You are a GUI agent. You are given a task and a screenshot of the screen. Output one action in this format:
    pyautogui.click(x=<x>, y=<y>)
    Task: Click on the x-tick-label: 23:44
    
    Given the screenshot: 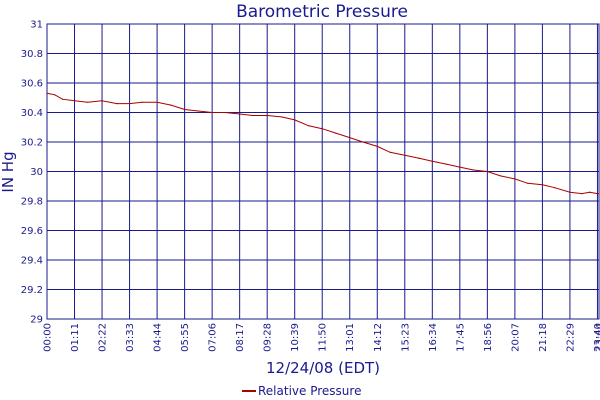 What is the action you would take?
    pyautogui.click(x=597, y=337)
    